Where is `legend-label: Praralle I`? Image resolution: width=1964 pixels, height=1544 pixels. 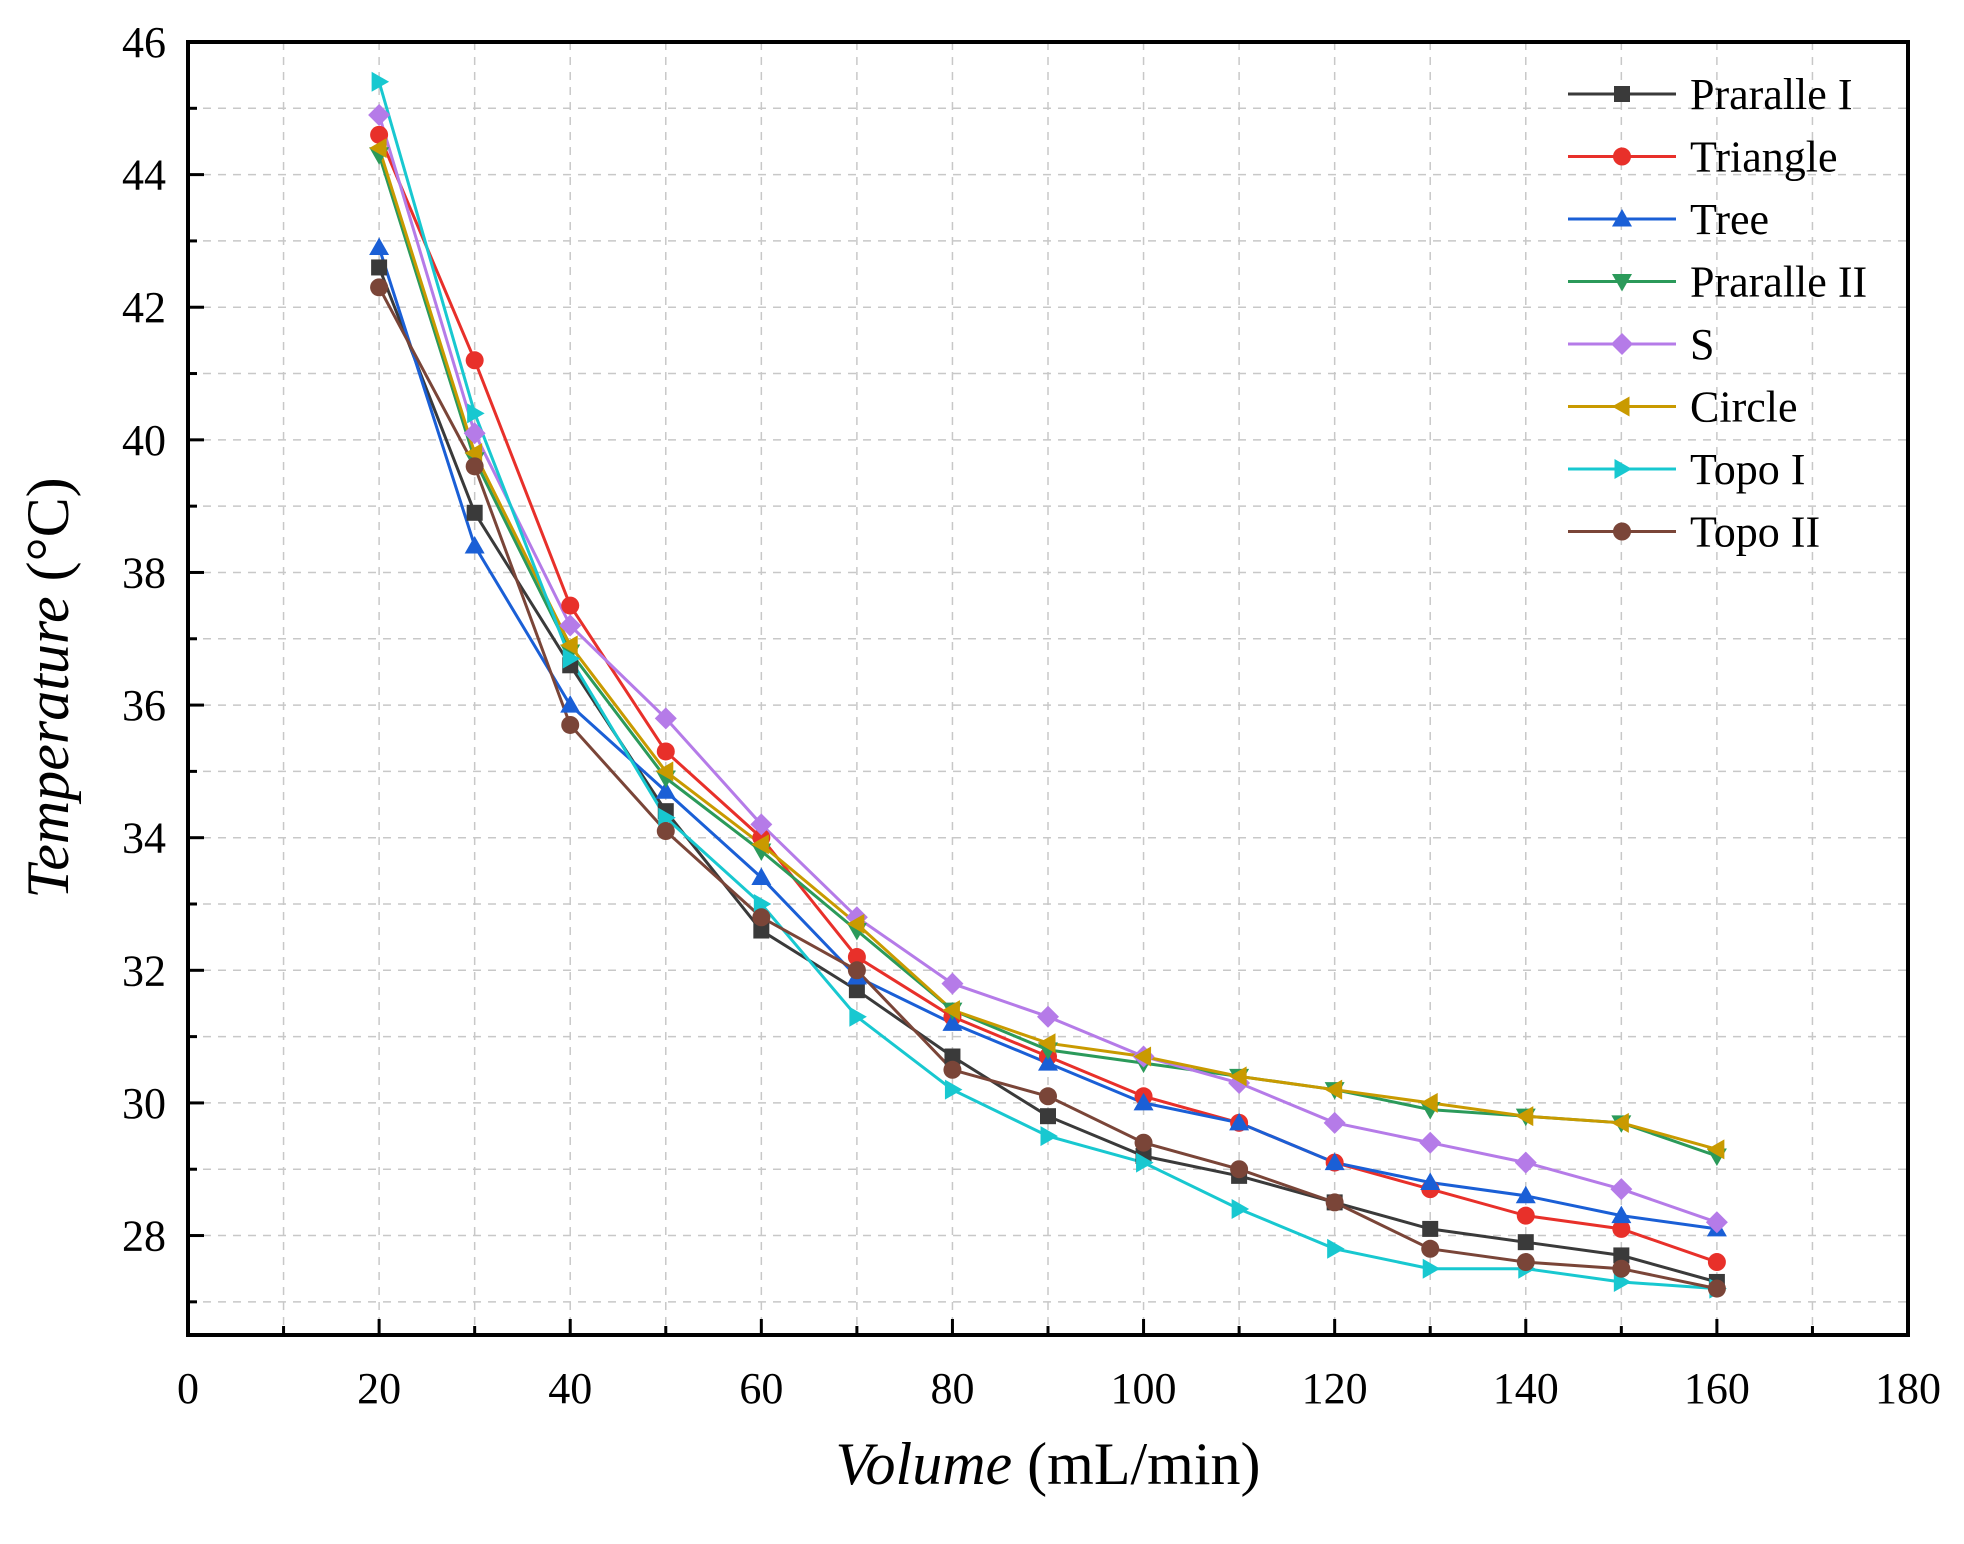 legend-label: Praralle I is located at coordinates (1771, 94).